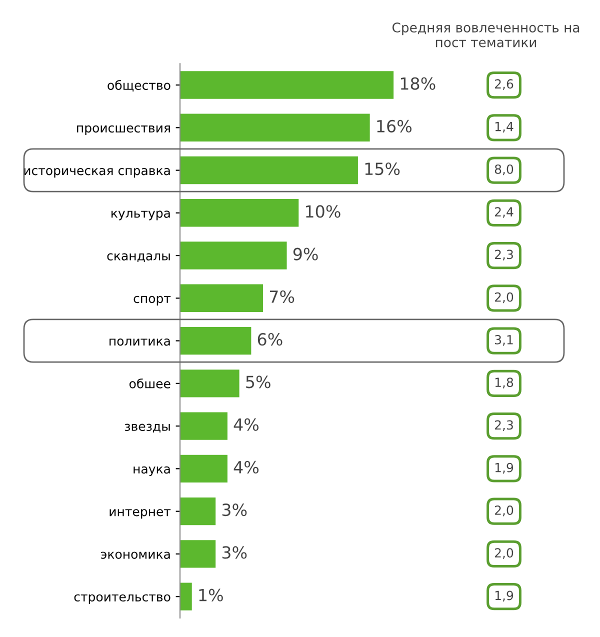  I want to click on data-label: 18%, so click(418, 83).